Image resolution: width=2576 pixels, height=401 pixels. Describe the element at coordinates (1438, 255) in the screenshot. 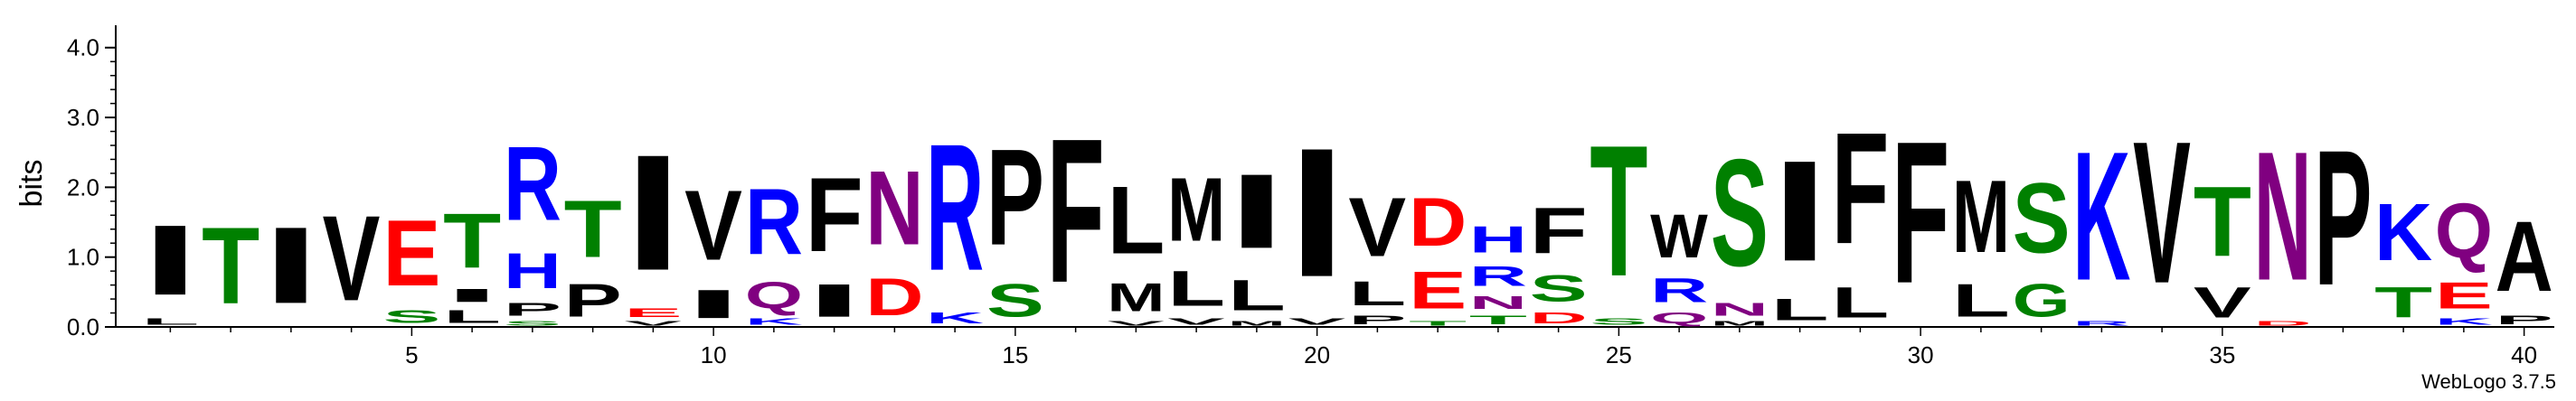

I see `stack-position-22: TED` at that location.